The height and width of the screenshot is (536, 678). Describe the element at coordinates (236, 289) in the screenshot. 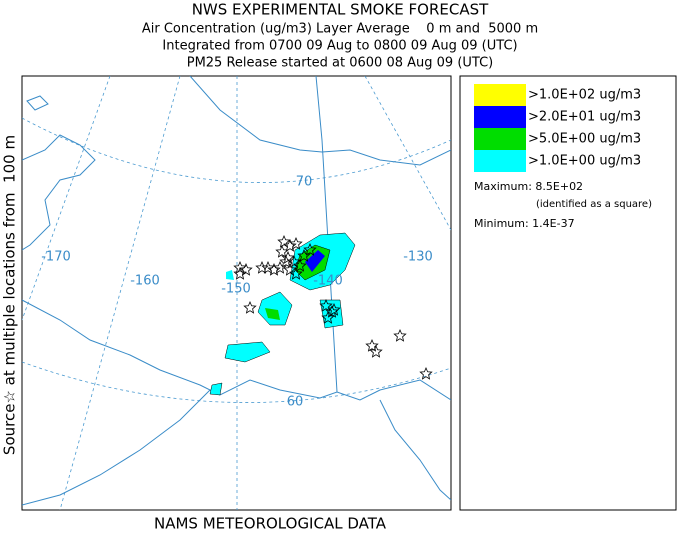

I see `grid-label: -150` at that location.